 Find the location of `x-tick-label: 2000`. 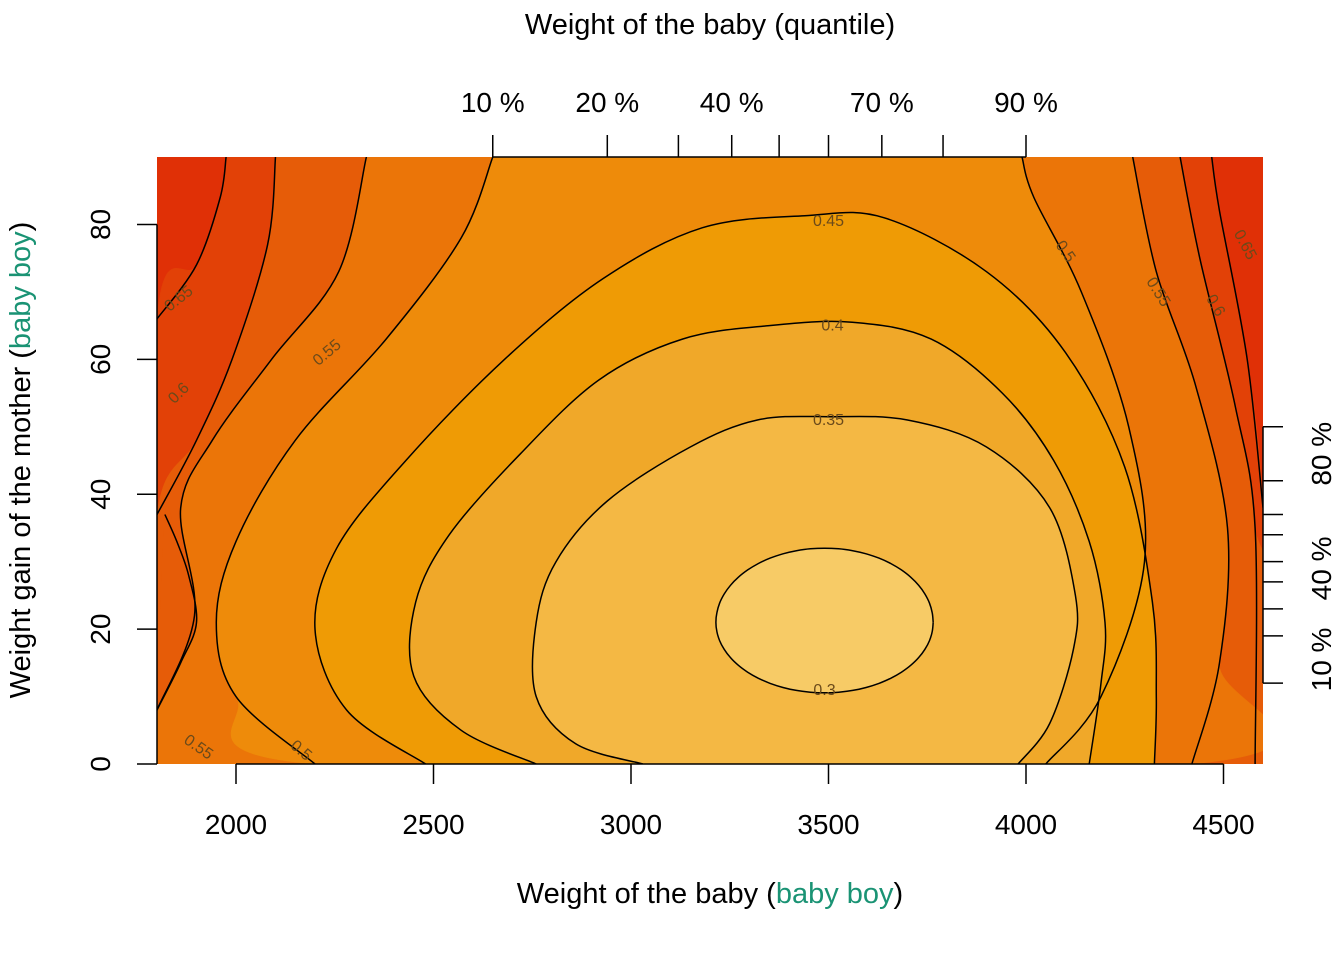

x-tick-label: 2000 is located at coordinates (236, 824).